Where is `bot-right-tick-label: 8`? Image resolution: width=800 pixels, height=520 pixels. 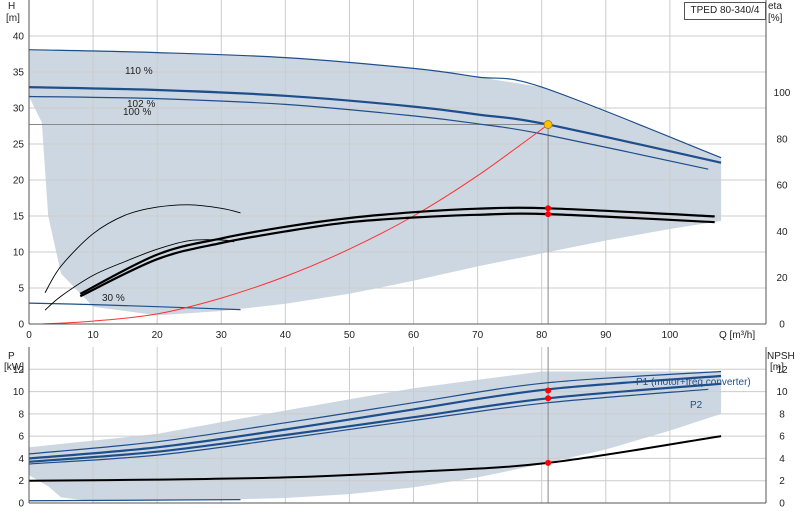 bot-right-tick-label: 8 is located at coordinates (782, 414).